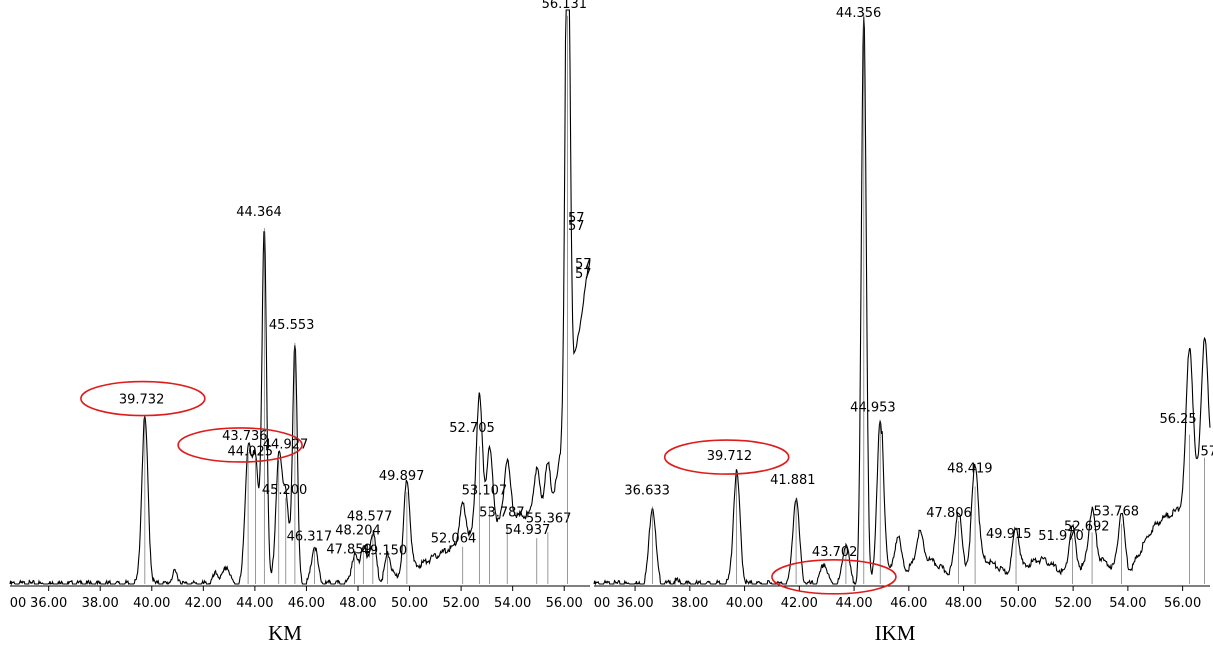 The image size is (1213, 647). What do you see at coordinates (1177, 419) in the screenshot?
I see `peak-label: 56.25` at bounding box center [1177, 419].